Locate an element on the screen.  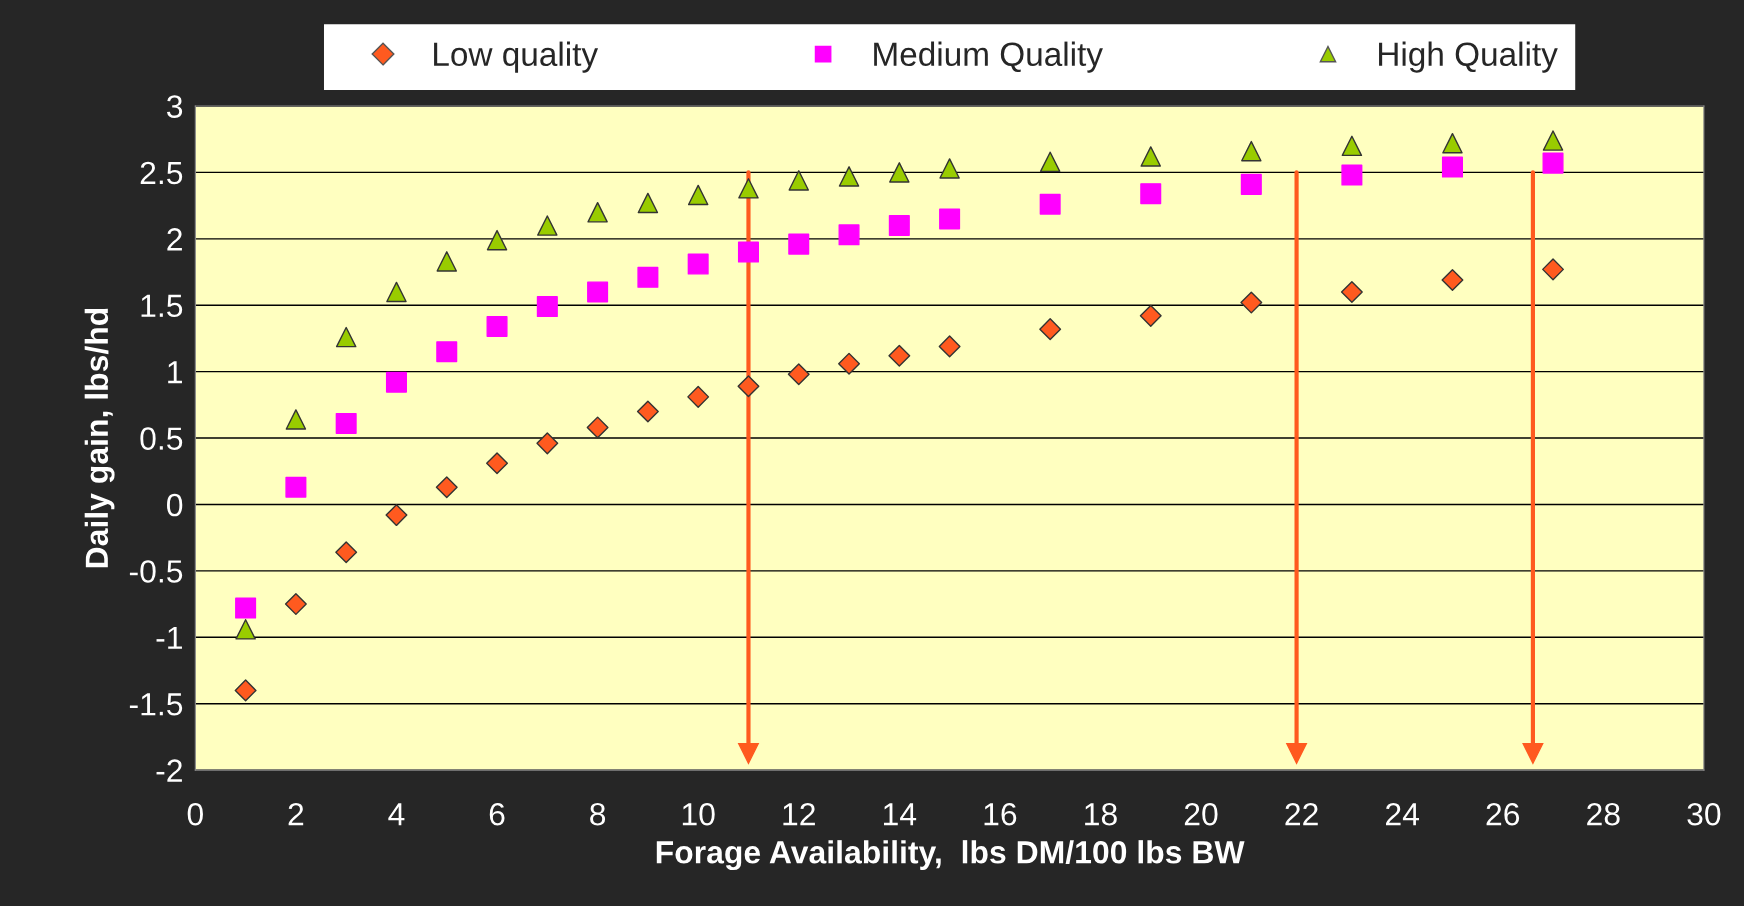
x-tick-label: 4 is located at coordinates (396, 814).